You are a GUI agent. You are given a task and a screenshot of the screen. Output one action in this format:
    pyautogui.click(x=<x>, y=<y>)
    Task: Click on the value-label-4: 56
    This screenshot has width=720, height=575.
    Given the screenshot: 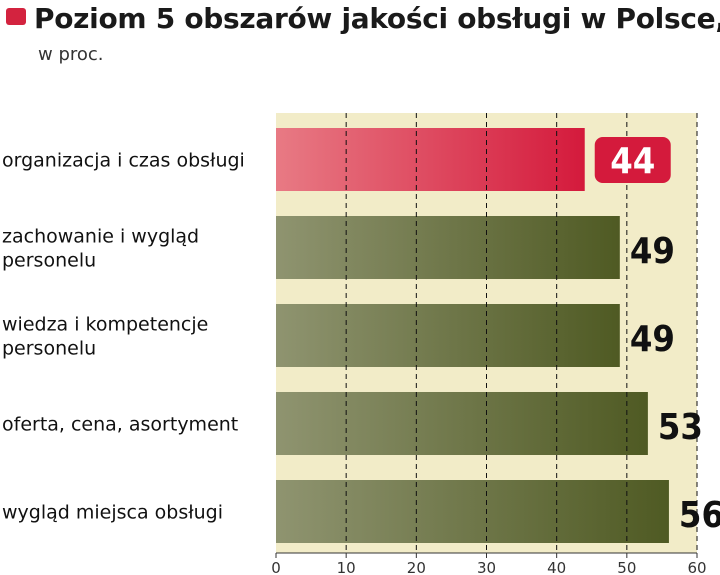 What is the action you would take?
    pyautogui.click(x=699, y=515)
    